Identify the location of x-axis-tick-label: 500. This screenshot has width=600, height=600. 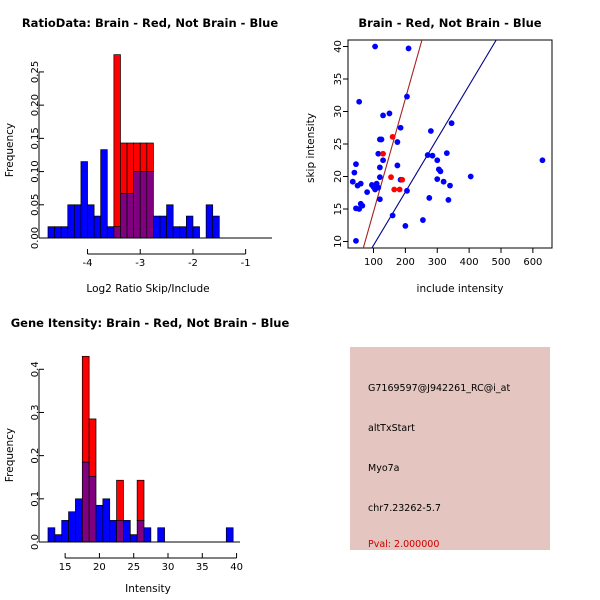
(500, 262).